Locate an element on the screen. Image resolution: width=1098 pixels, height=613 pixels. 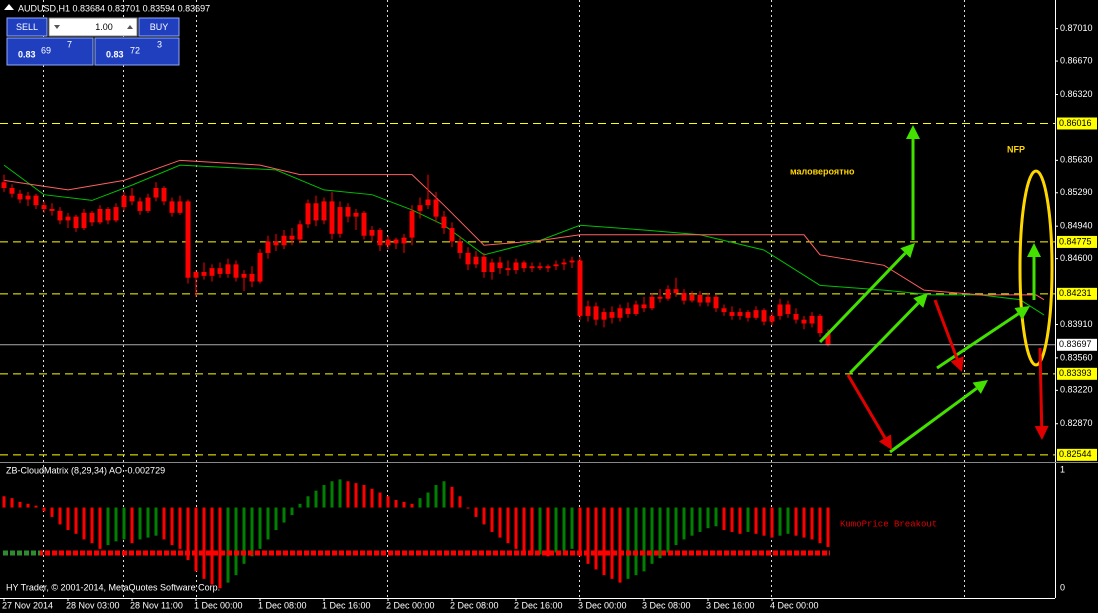
y-tick-label: 0.86670 is located at coordinates (1076, 60).